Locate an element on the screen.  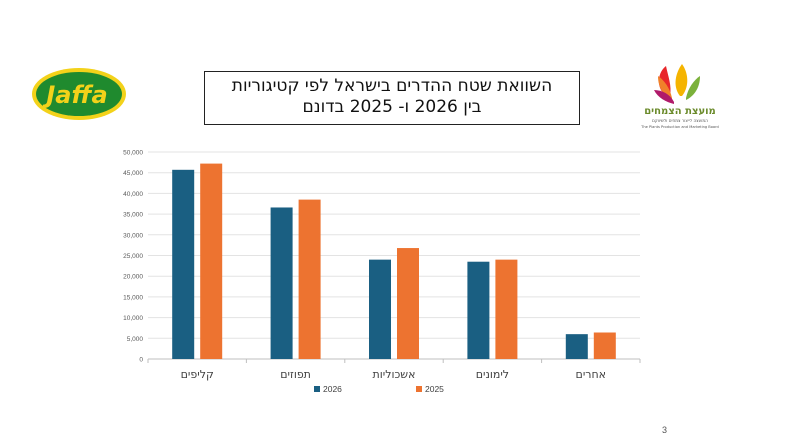
x-tick-label: לימונים is located at coordinates (492, 374).